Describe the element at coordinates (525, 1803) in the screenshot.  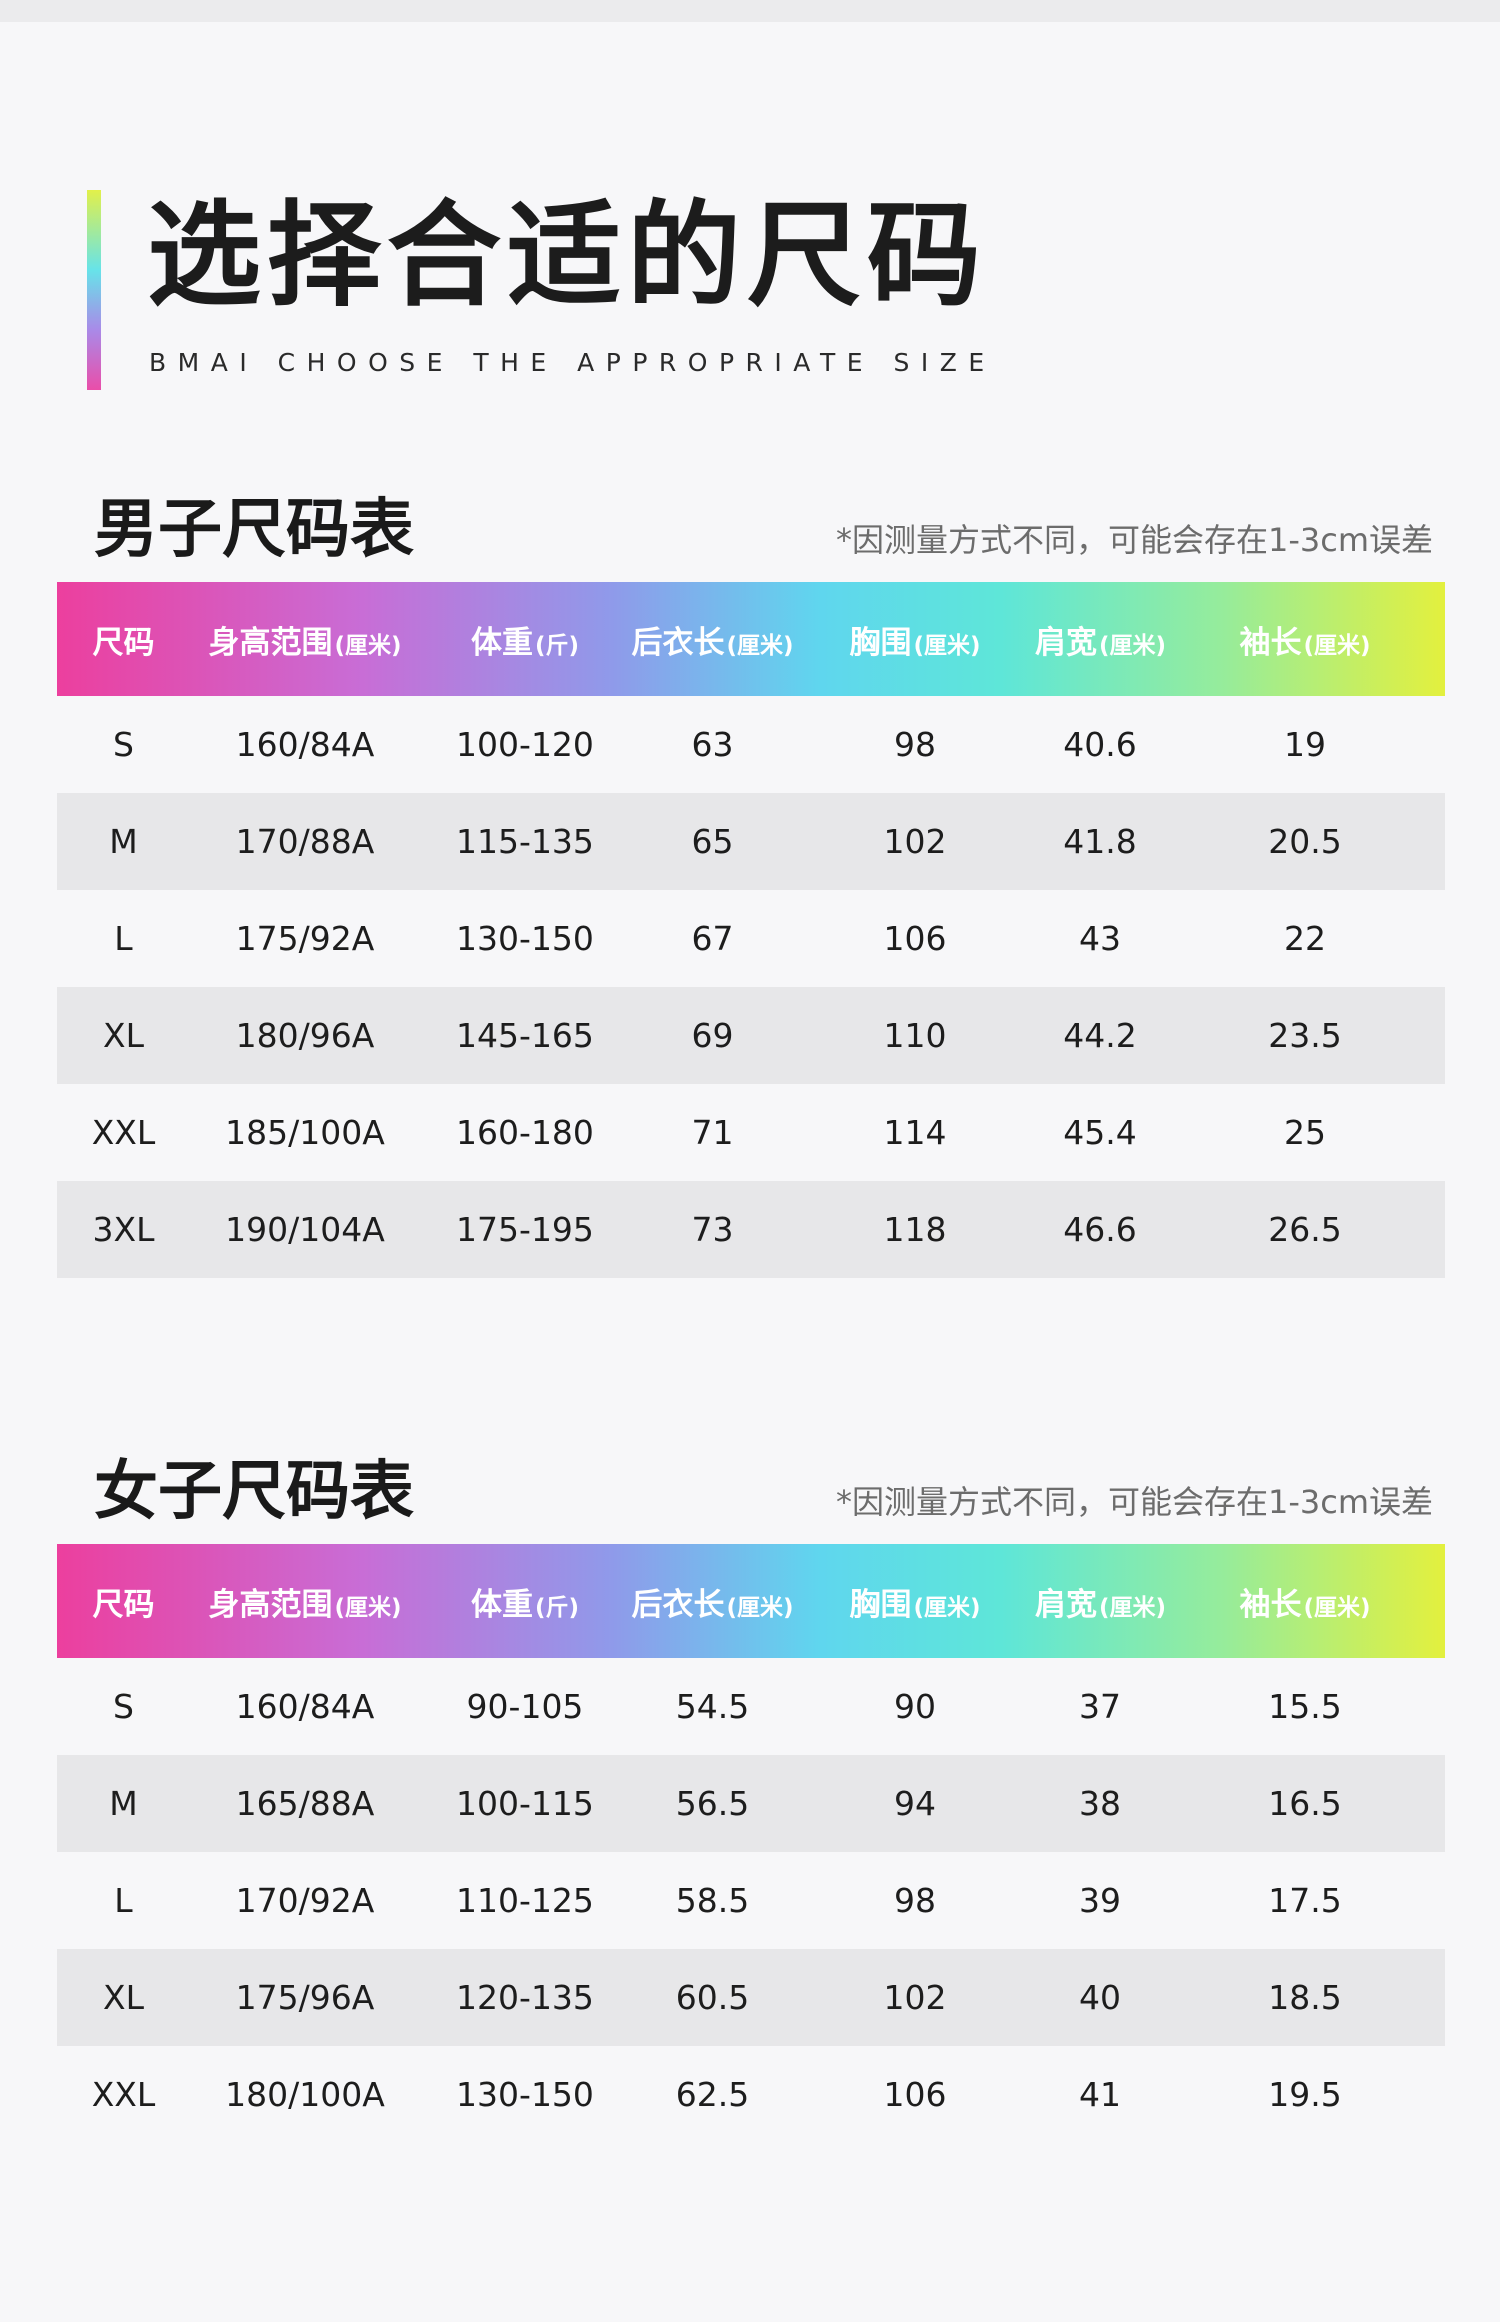
I see `table-cell: 100-115` at that location.